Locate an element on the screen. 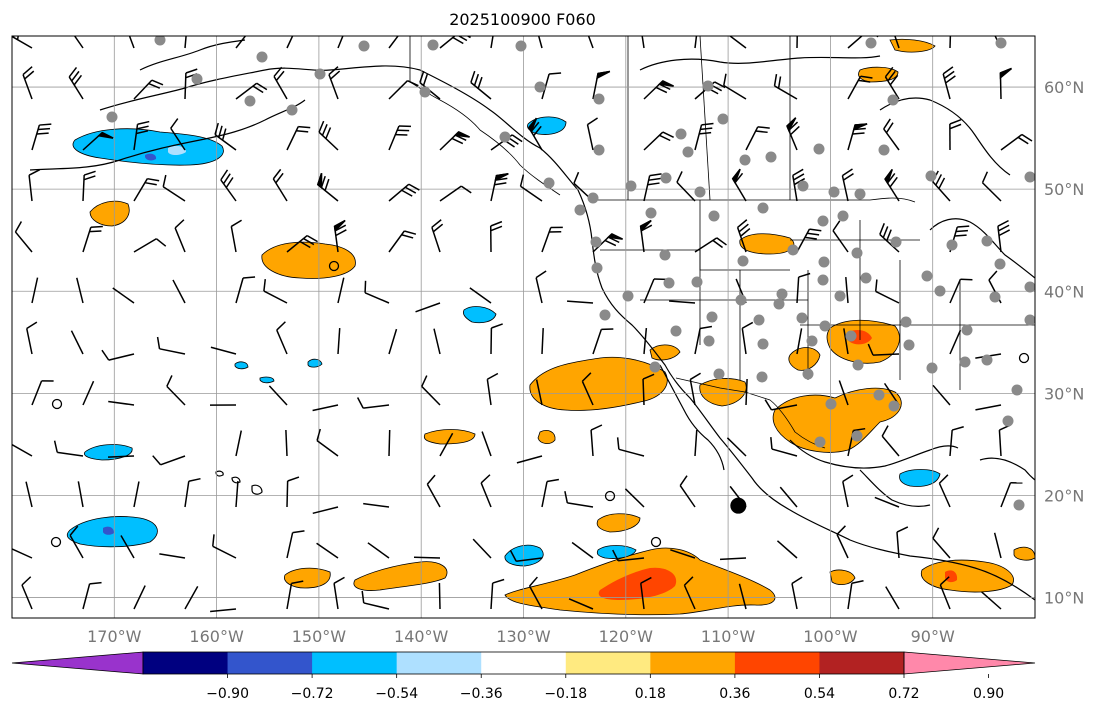 The height and width of the screenshot is (712, 1105). negative-anomaly-area is located at coordinates (315, 363).